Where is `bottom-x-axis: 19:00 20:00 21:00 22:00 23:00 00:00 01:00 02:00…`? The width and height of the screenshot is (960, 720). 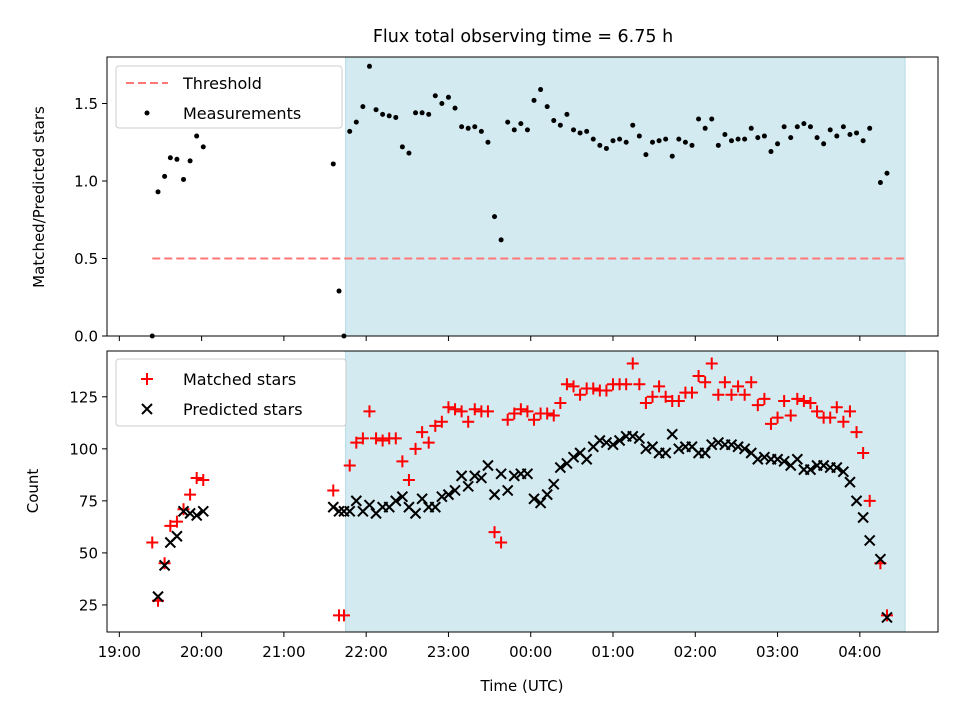 bottom-x-axis: 19:00 20:00 21:00 22:00 23:00 00:00 01:00 02:00… is located at coordinates (489, 646).